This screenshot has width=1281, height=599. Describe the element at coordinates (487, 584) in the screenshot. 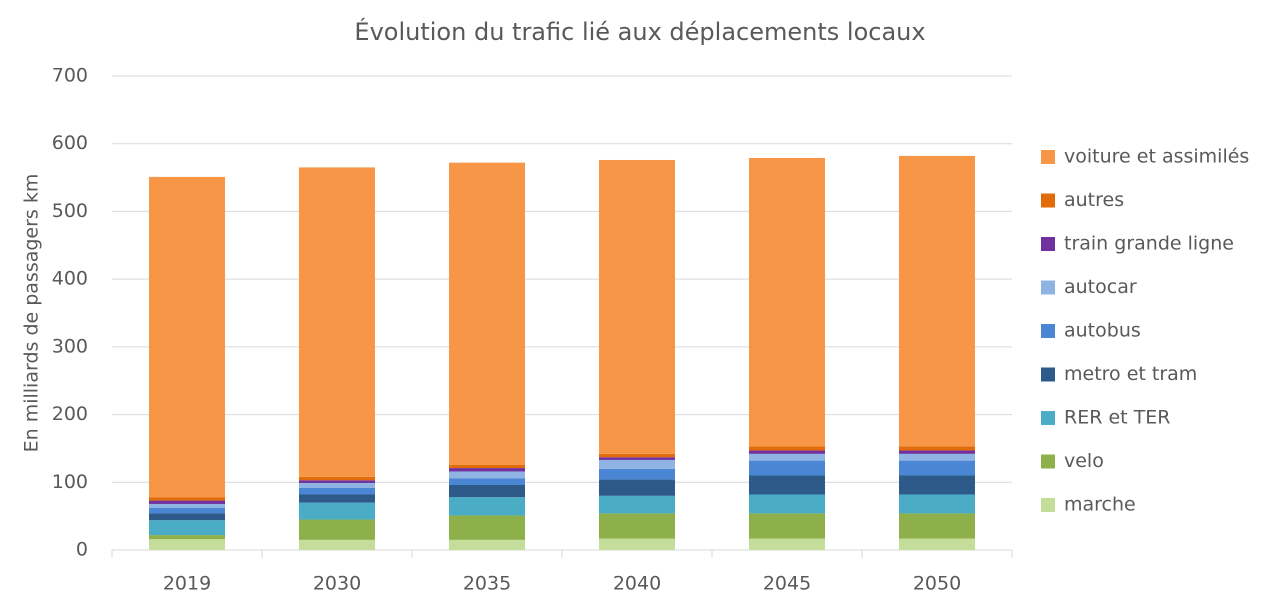

I see `x-tick-label: 2035` at that location.